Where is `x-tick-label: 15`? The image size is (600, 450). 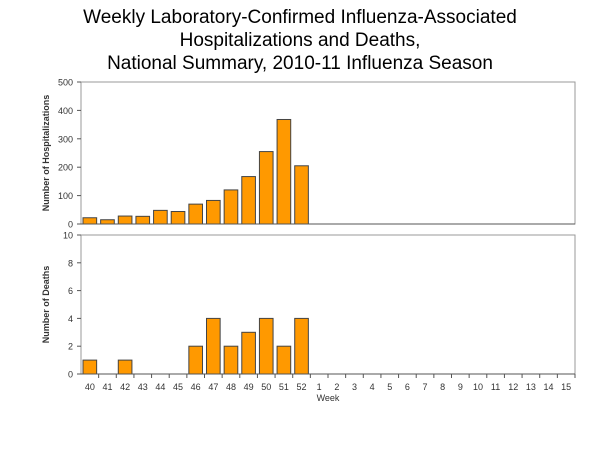
x-tick-label: 15 is located at coordinates (566, 387).